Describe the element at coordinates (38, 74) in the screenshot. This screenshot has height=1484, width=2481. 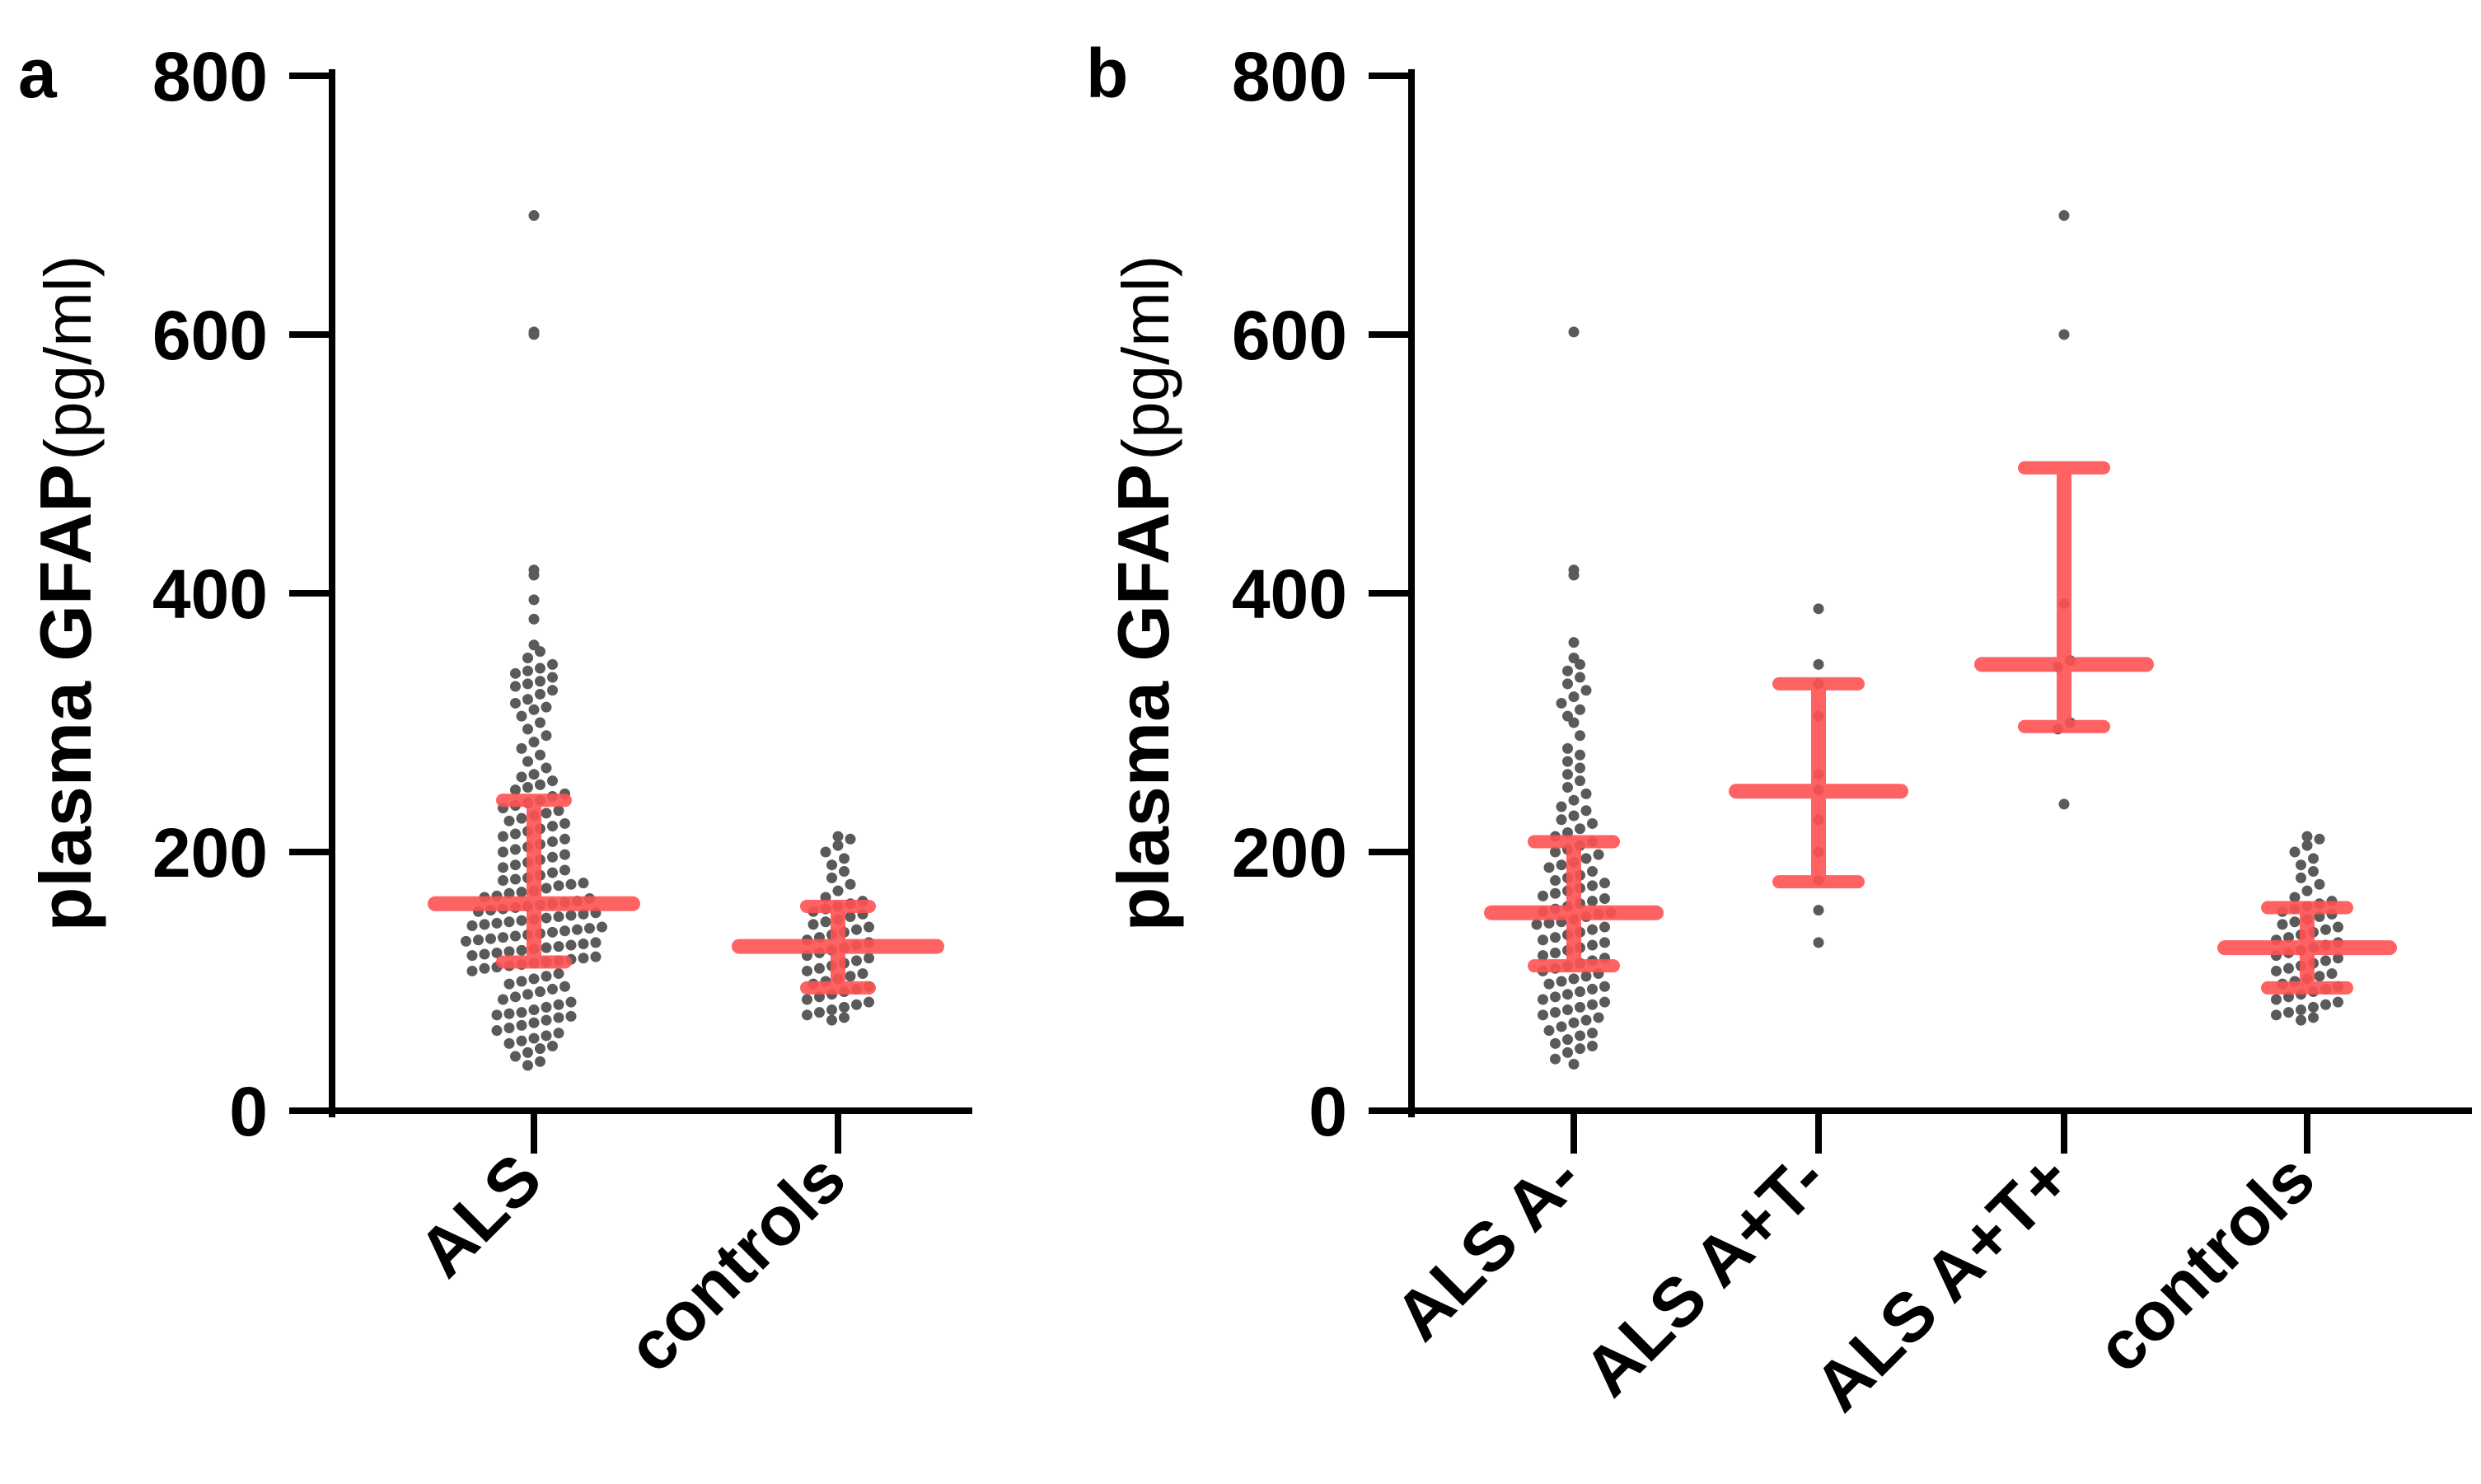
I see `panel-letter: a` at that location.